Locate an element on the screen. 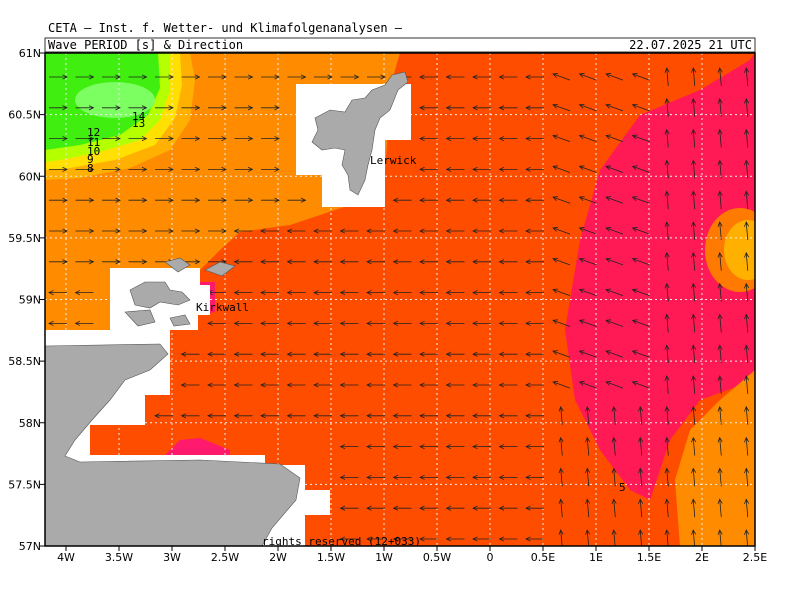 Image resolution: width=800 pixels, height=600 pixels. contour-label: 10 is located at coordinates (93, 151).